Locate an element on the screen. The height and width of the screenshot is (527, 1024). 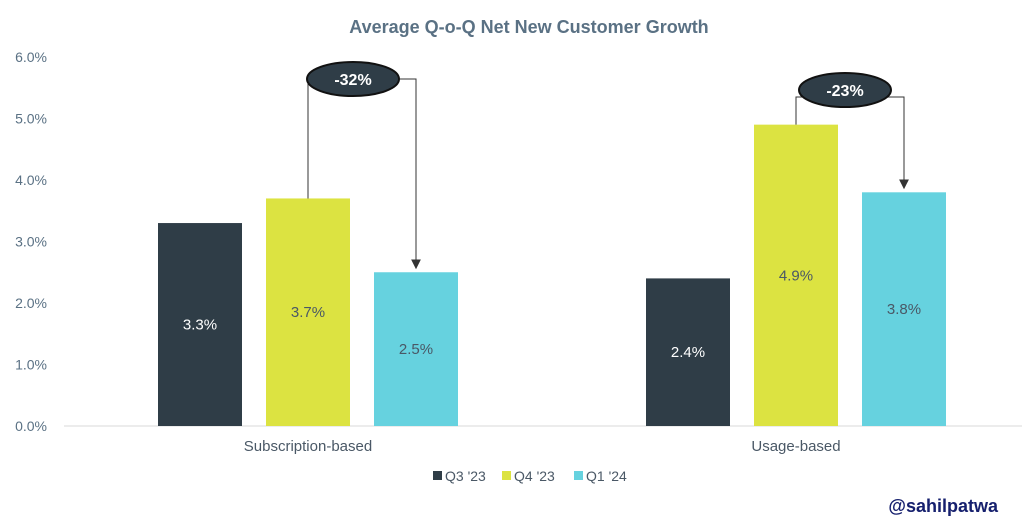
watermark: @sahilpatwa is located at coordinates (943, 506).